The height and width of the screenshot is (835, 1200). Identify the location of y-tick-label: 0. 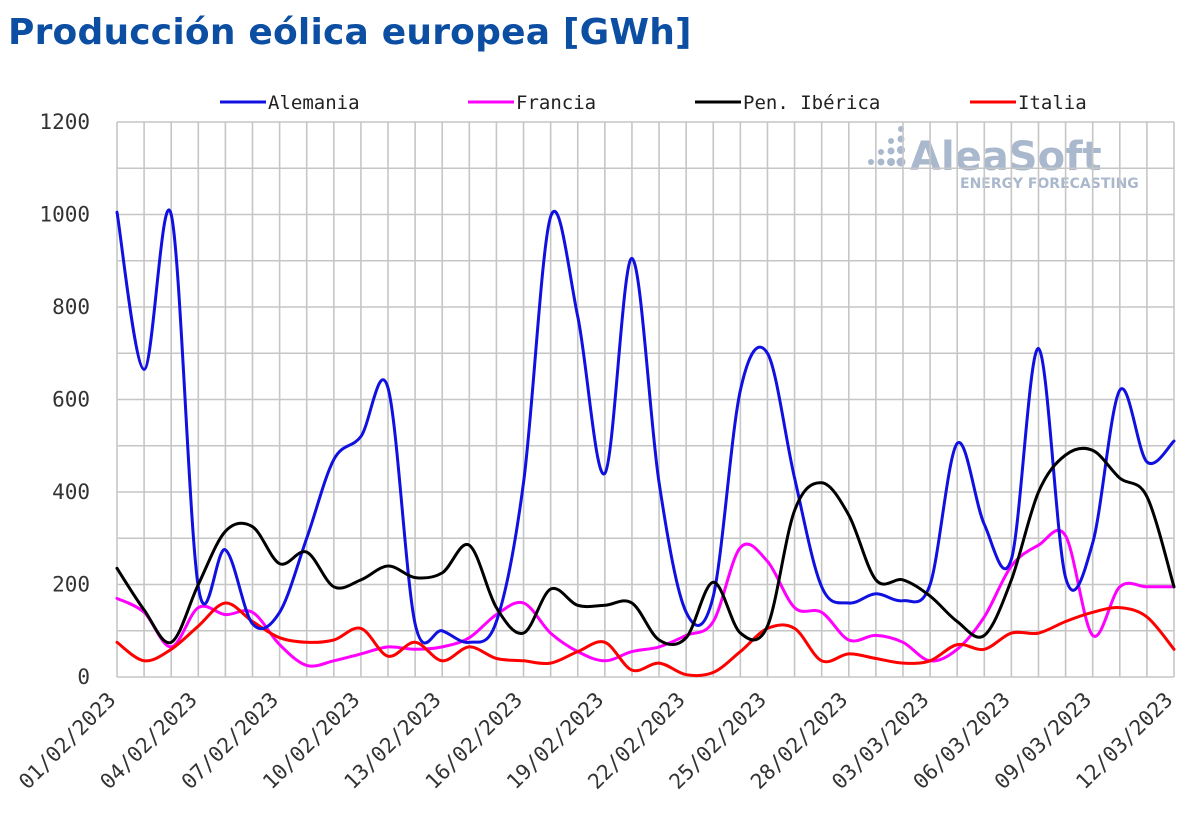
(83, 677).